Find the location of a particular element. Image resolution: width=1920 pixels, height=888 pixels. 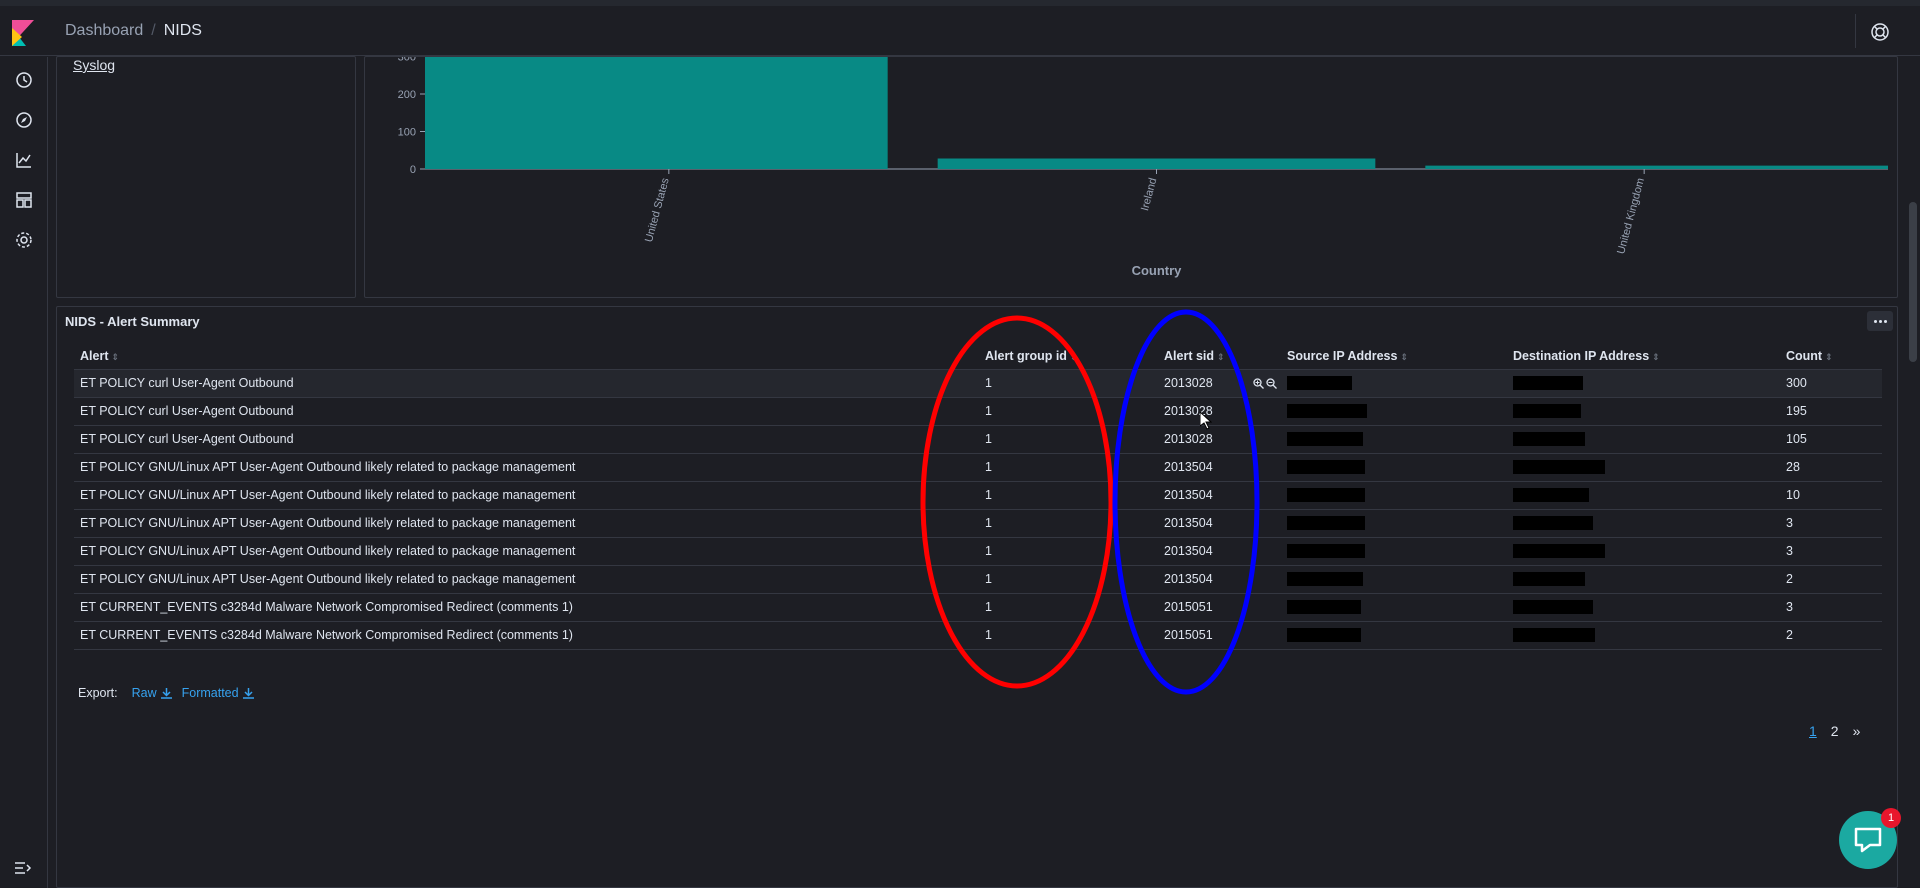

export-formatted-link: Formatted is located at coordinates (218, 693).